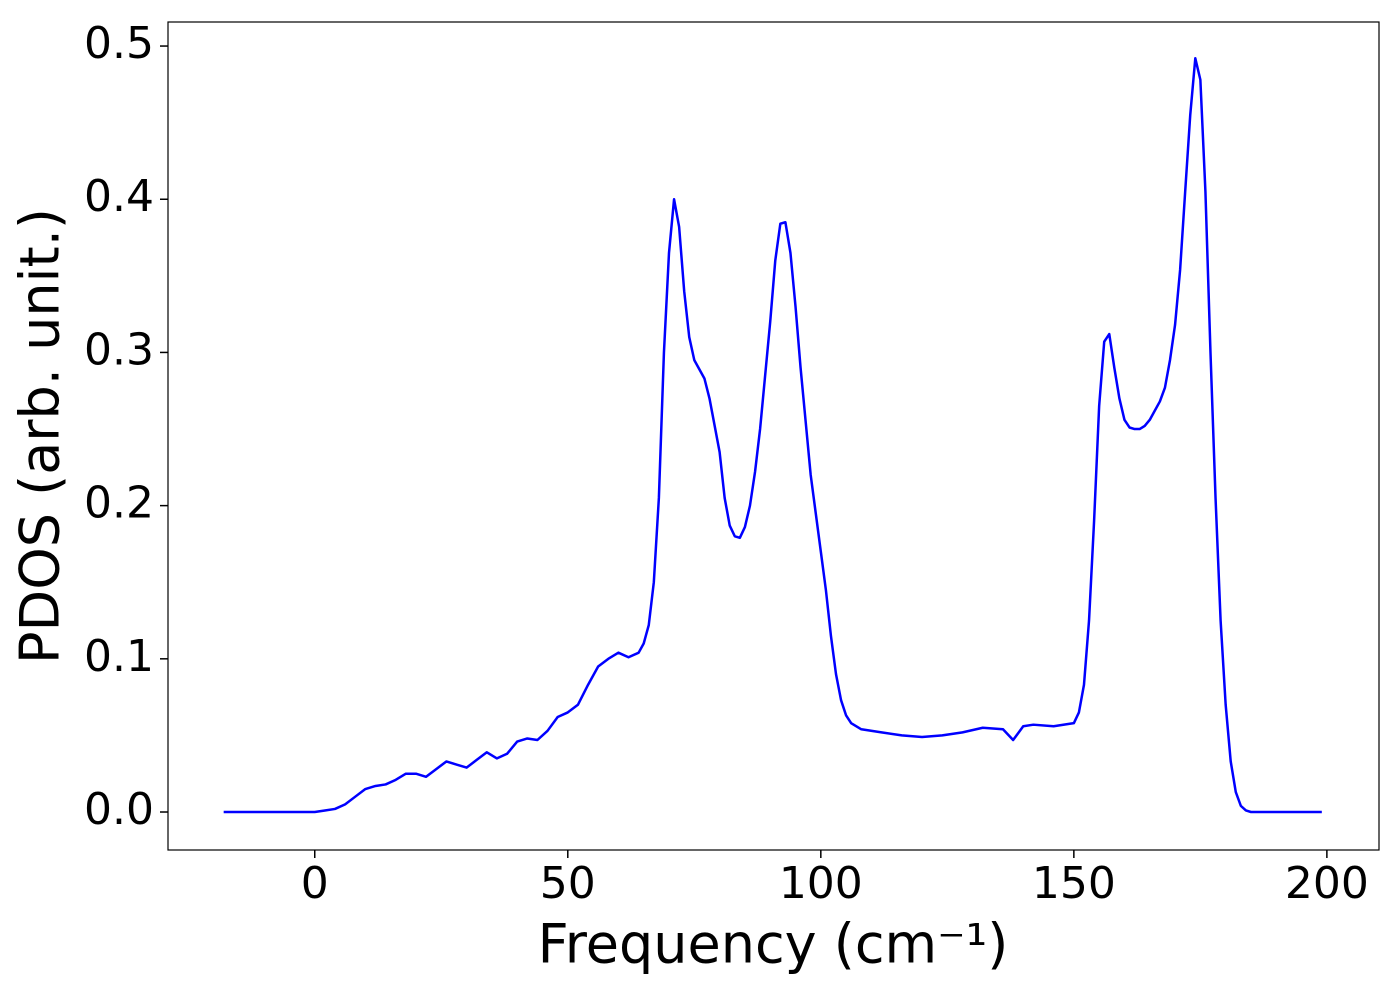 This screenshot has width=1400, height=1000. What do you see at coordinates (119, 349) in the screenshot?
I see `y-tick-label: 0.3` at bounding box center [119, 349].